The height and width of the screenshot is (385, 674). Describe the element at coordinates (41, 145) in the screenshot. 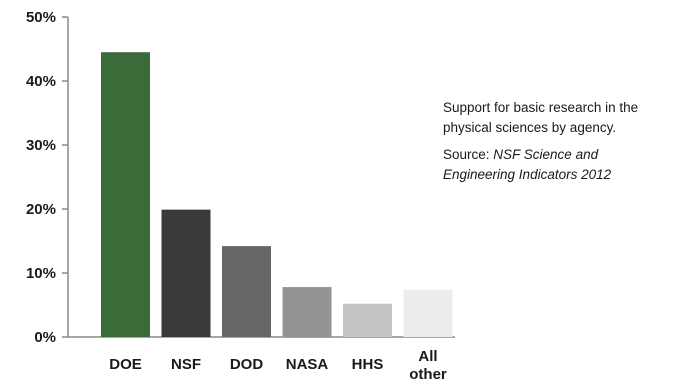

I see `y-tick-label: 30%` at that location.